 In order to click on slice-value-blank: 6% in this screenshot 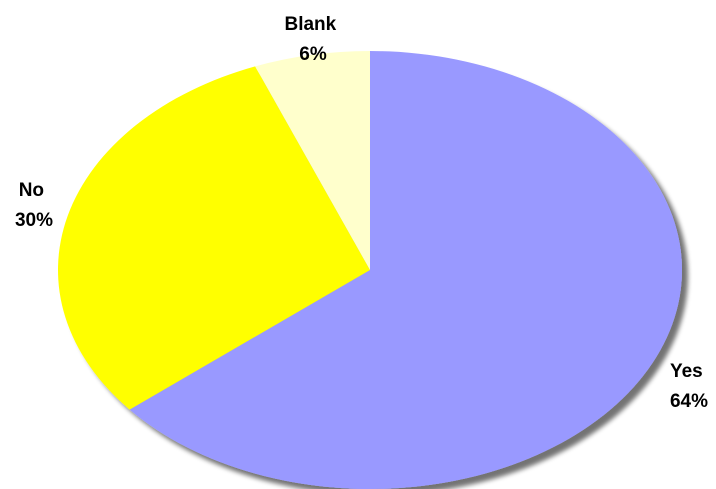, I will do `click(313, 54)`.